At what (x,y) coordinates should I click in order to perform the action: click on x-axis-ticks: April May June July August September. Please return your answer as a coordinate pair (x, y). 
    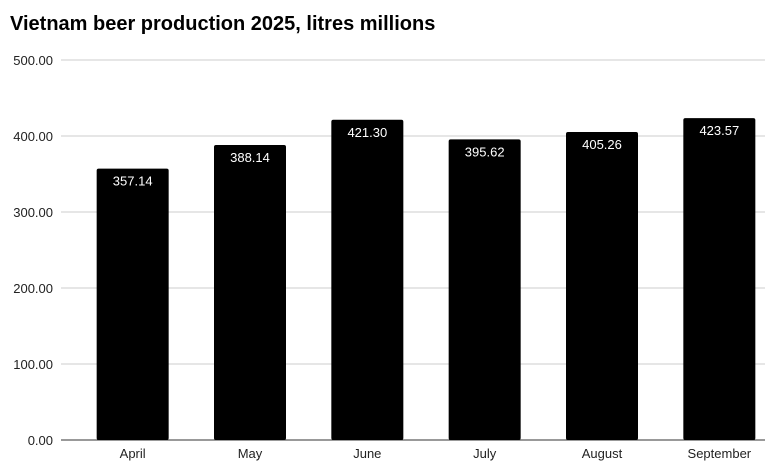
    Looking at the image, I should click on (436, 453).